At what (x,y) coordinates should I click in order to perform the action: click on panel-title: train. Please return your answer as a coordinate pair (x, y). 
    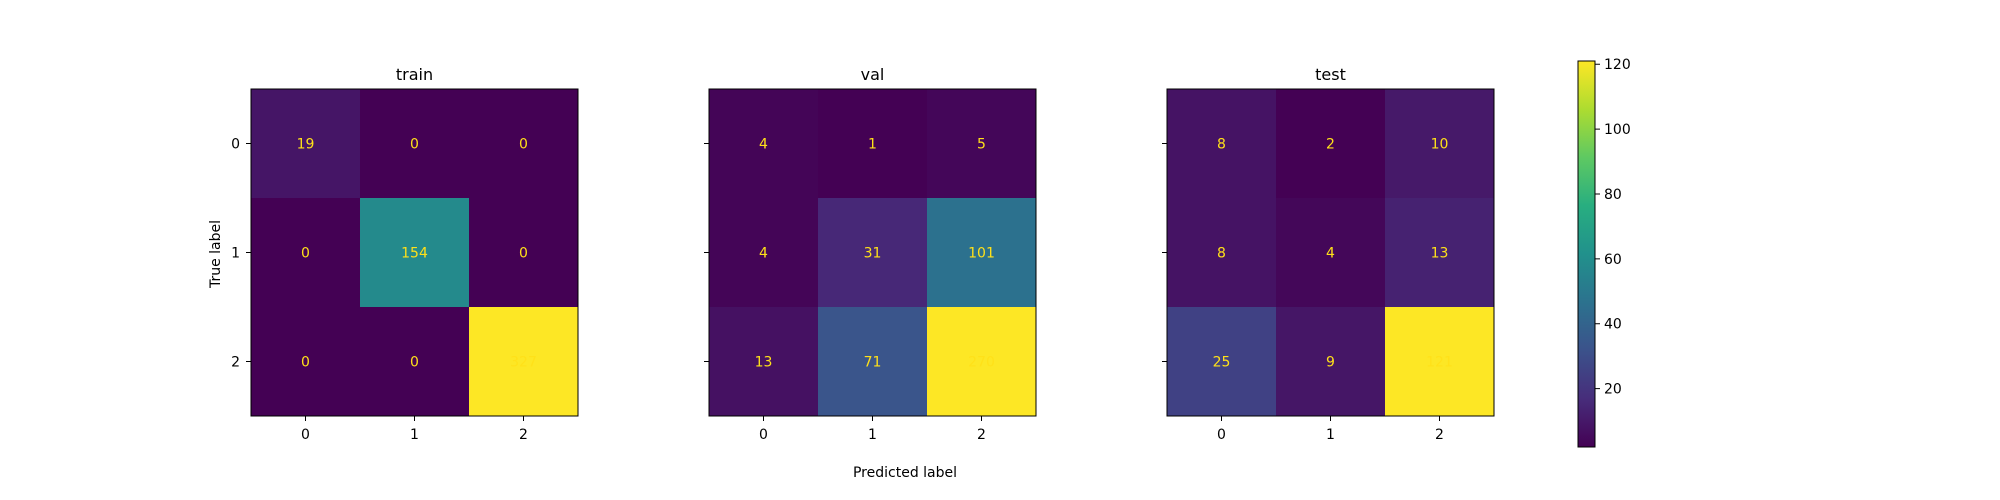
    Looking at the image, I should click on (414, 74).